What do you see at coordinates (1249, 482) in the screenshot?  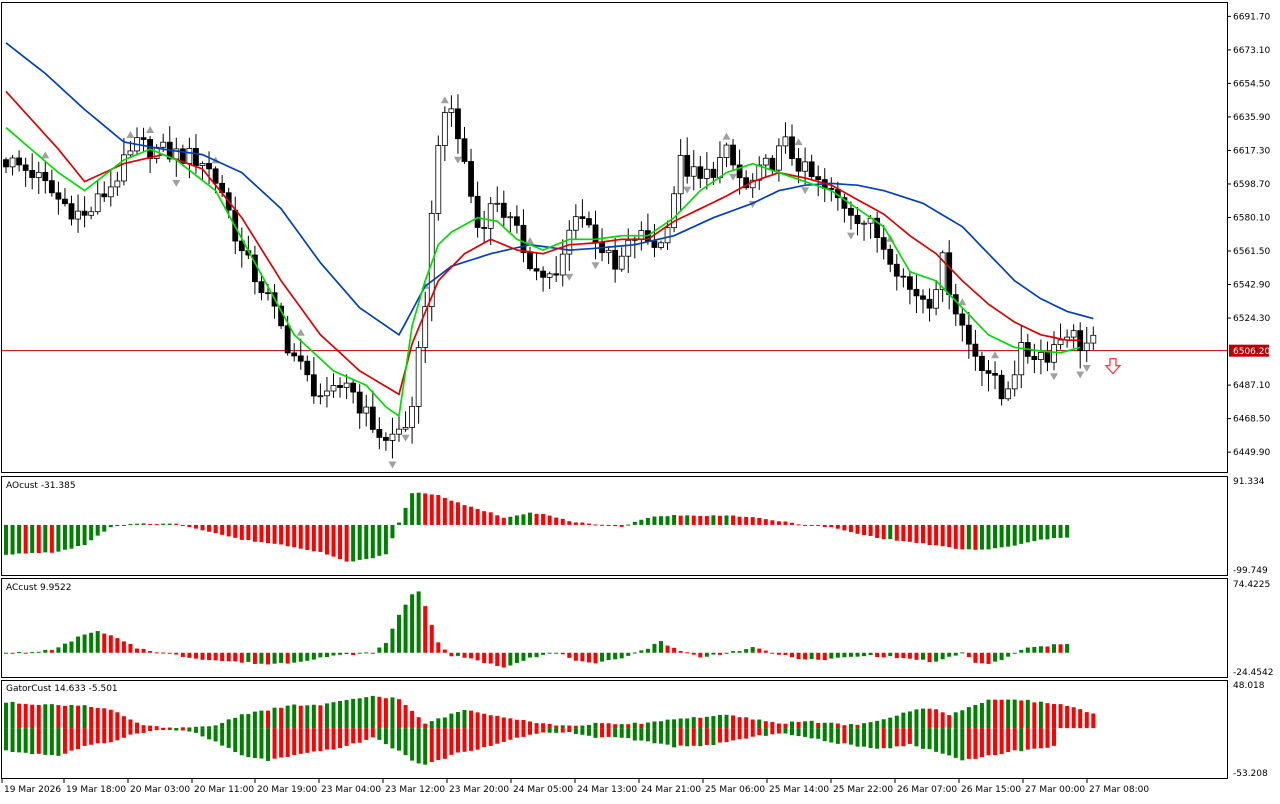 I see `ao-max-label: 91.334` at bounding box center [1249, 482].